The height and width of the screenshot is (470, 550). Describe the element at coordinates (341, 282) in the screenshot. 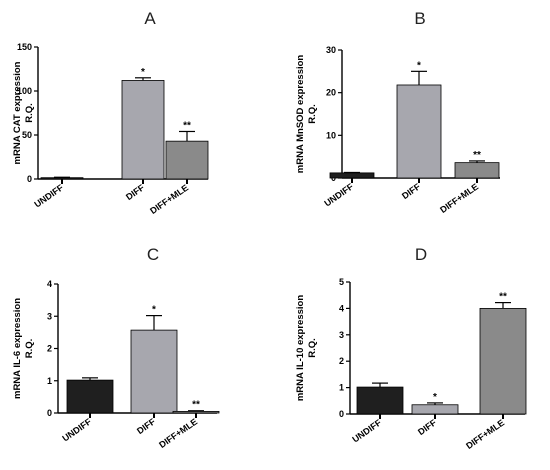

I see `y-tick-label: 5` at that location.